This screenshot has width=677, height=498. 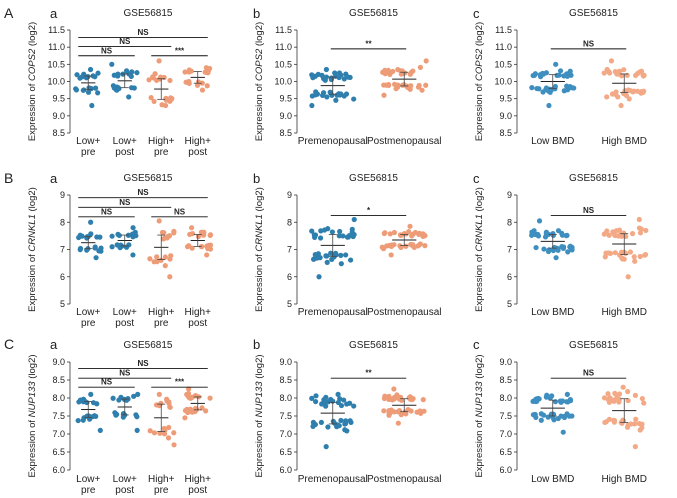 I want to click on chart-title: GSE56815, so click(x=373, y=345).